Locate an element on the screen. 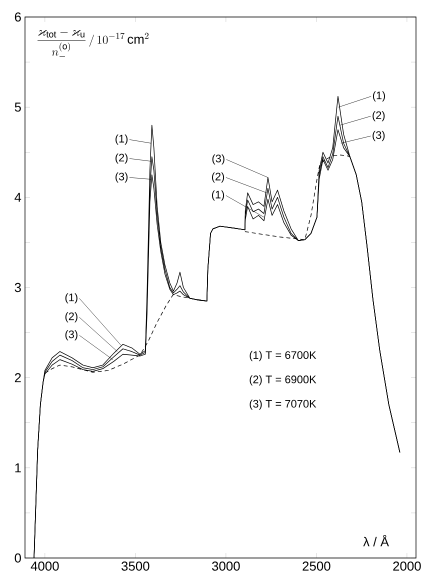  y-tick-label: 2 is located at coordinates (17, 377).